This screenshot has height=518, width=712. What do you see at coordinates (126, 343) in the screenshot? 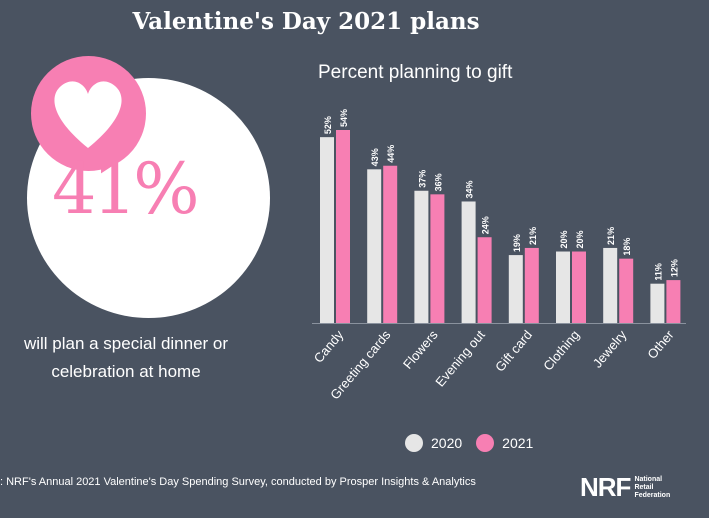
I see `stat-line-1: will plan a special dinner or` at bounding box center [126, 343].